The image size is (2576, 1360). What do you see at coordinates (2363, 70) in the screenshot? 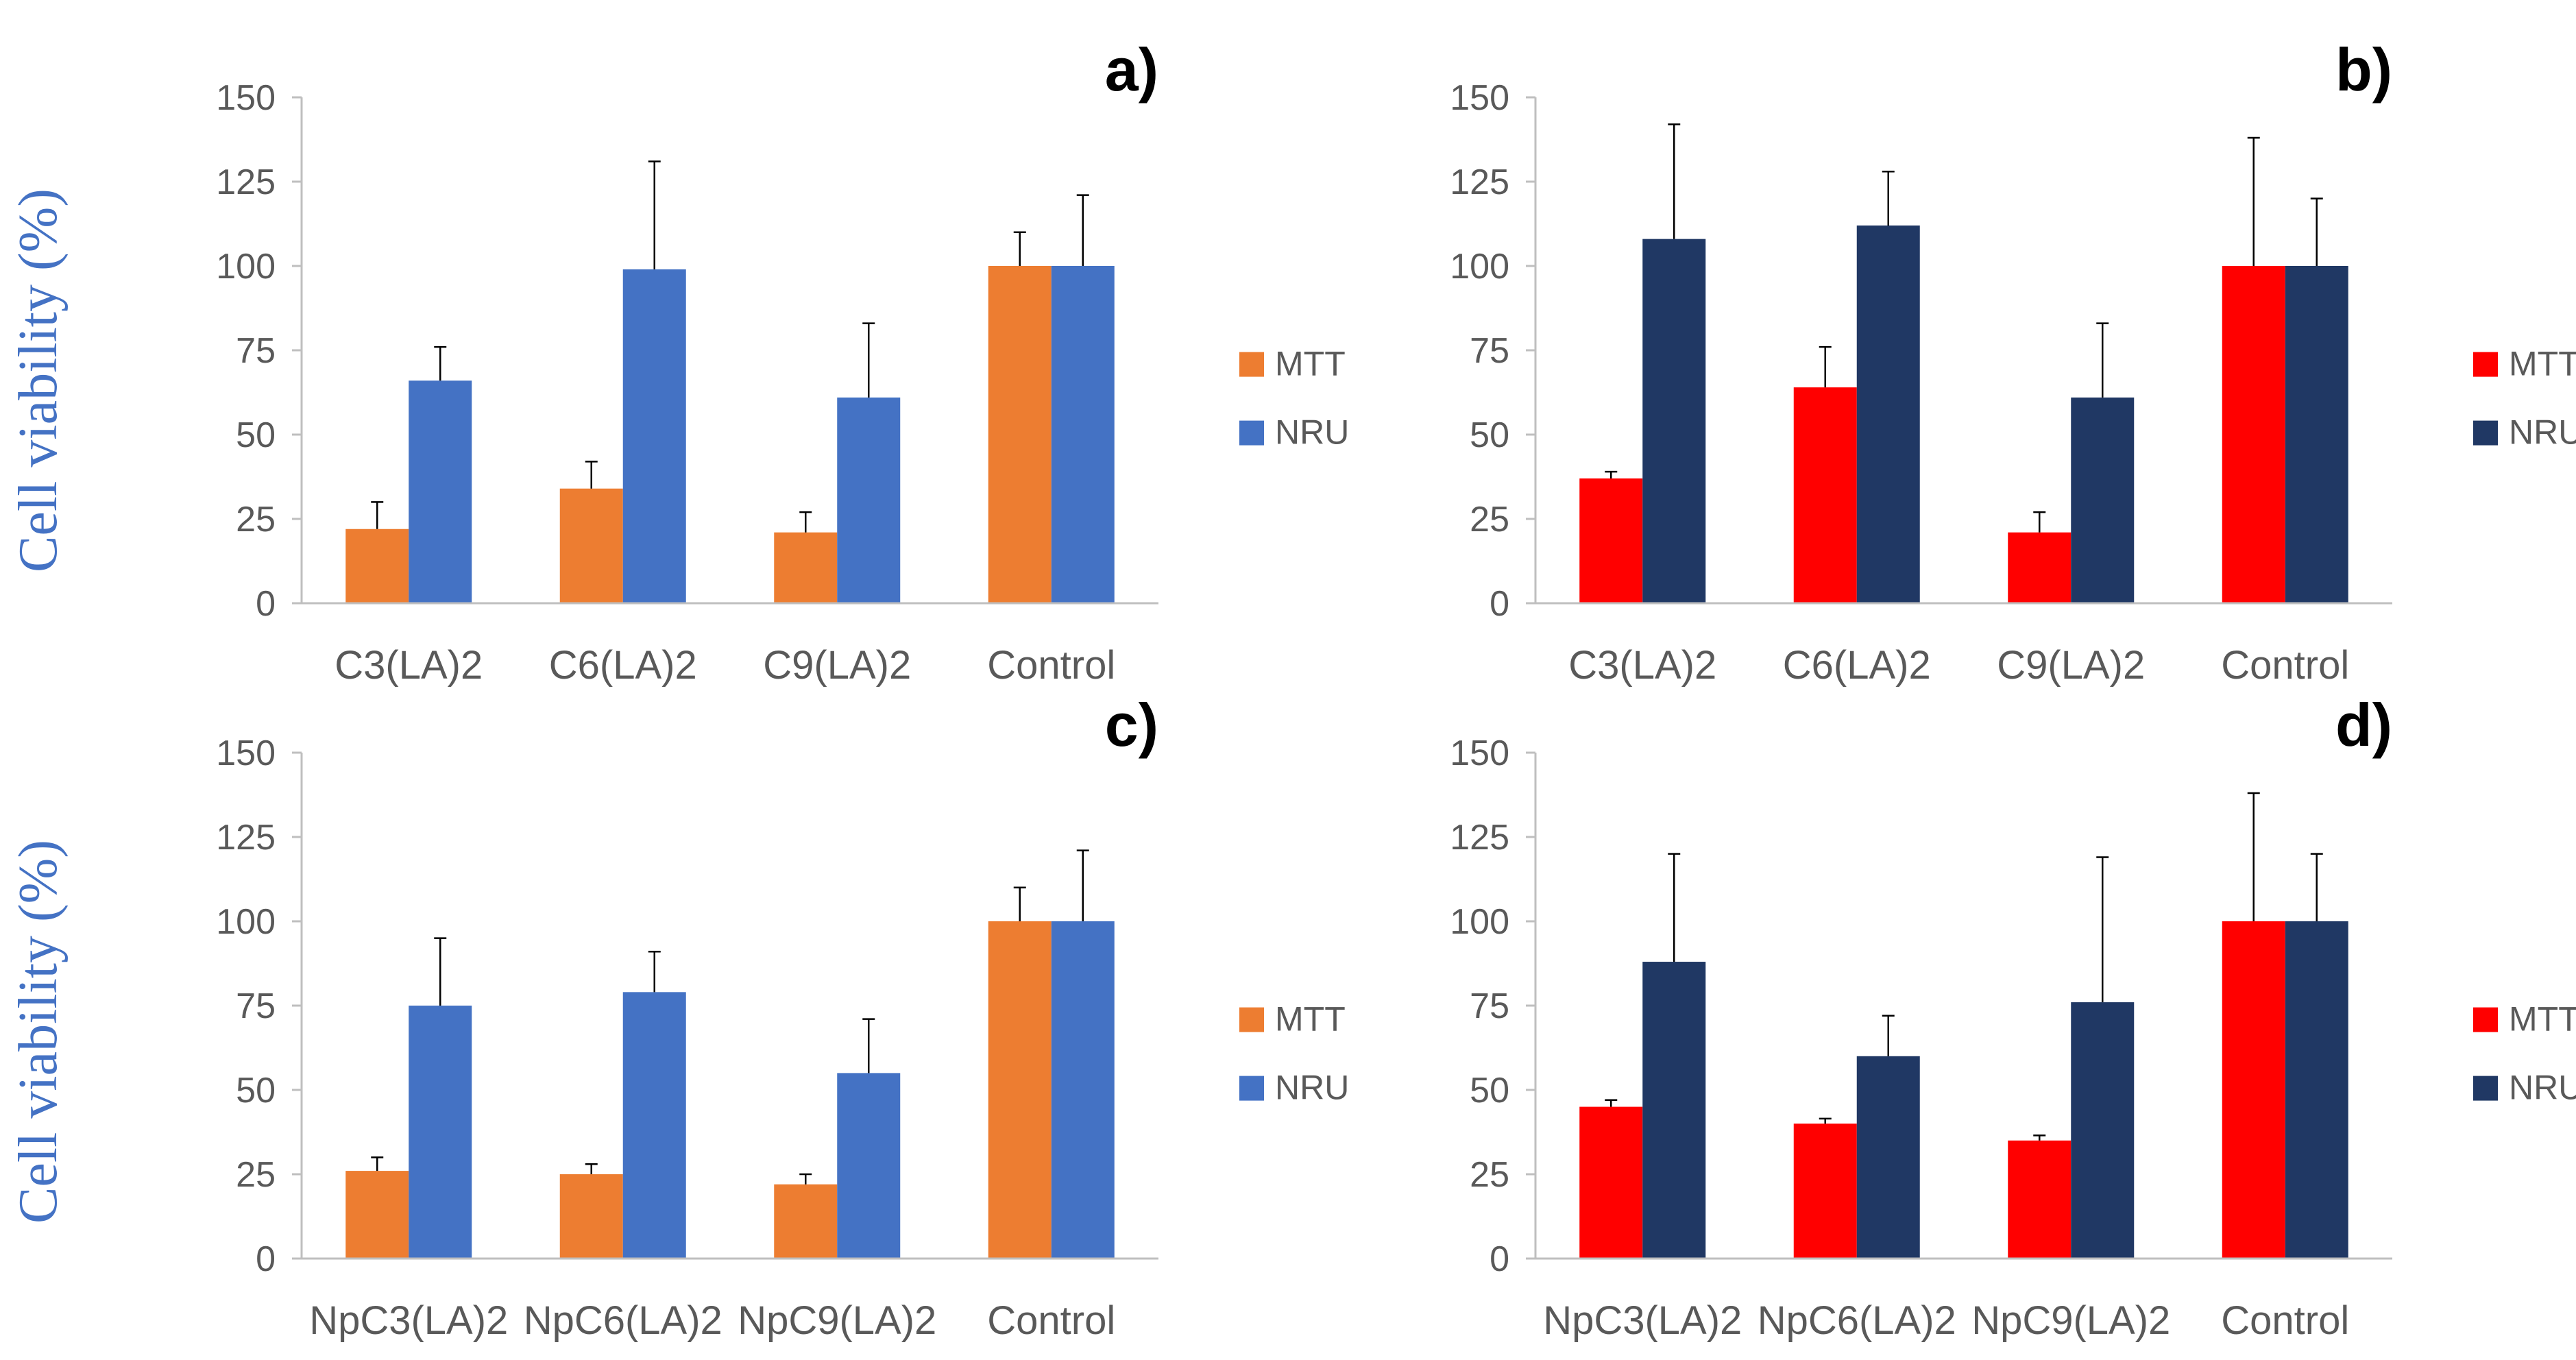
I see `panel-label: b)` at bounding box center [2363, 70].